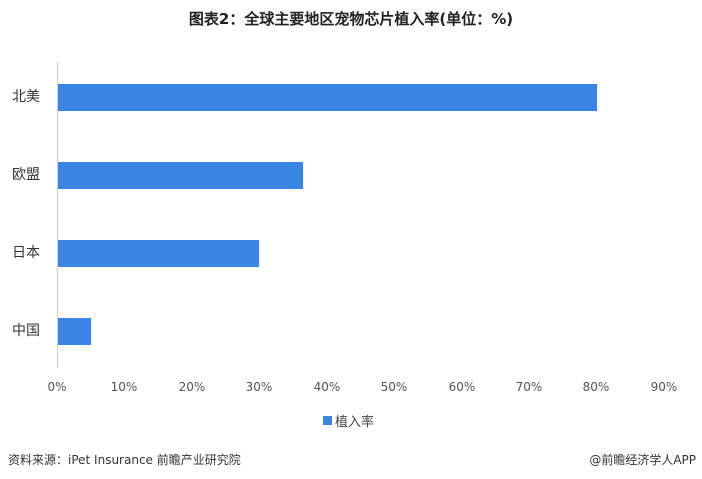 The image size is (702, 479). I want to click on x-tick: 40%, so click(327, 387).